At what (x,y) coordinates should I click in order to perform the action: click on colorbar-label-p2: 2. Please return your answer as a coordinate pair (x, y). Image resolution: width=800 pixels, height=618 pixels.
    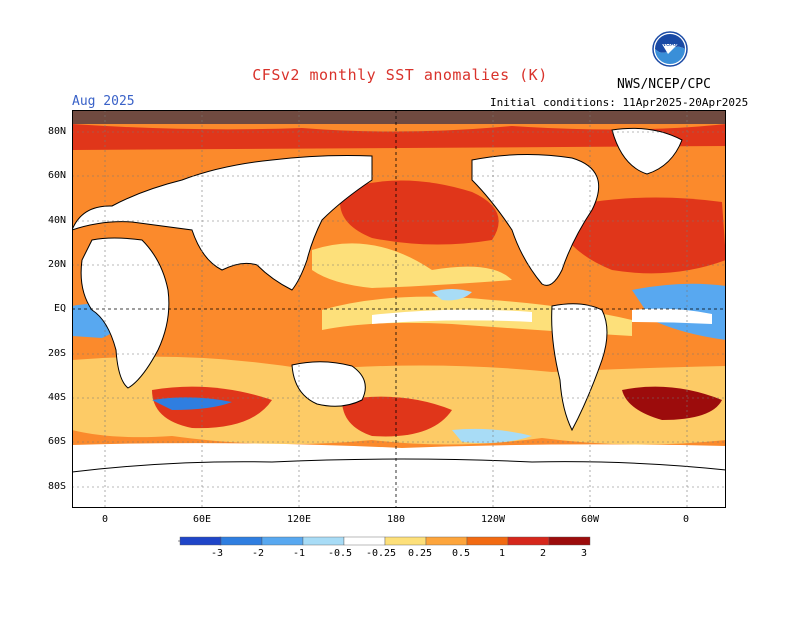
    Looking at the image, I should click on (543, 553).